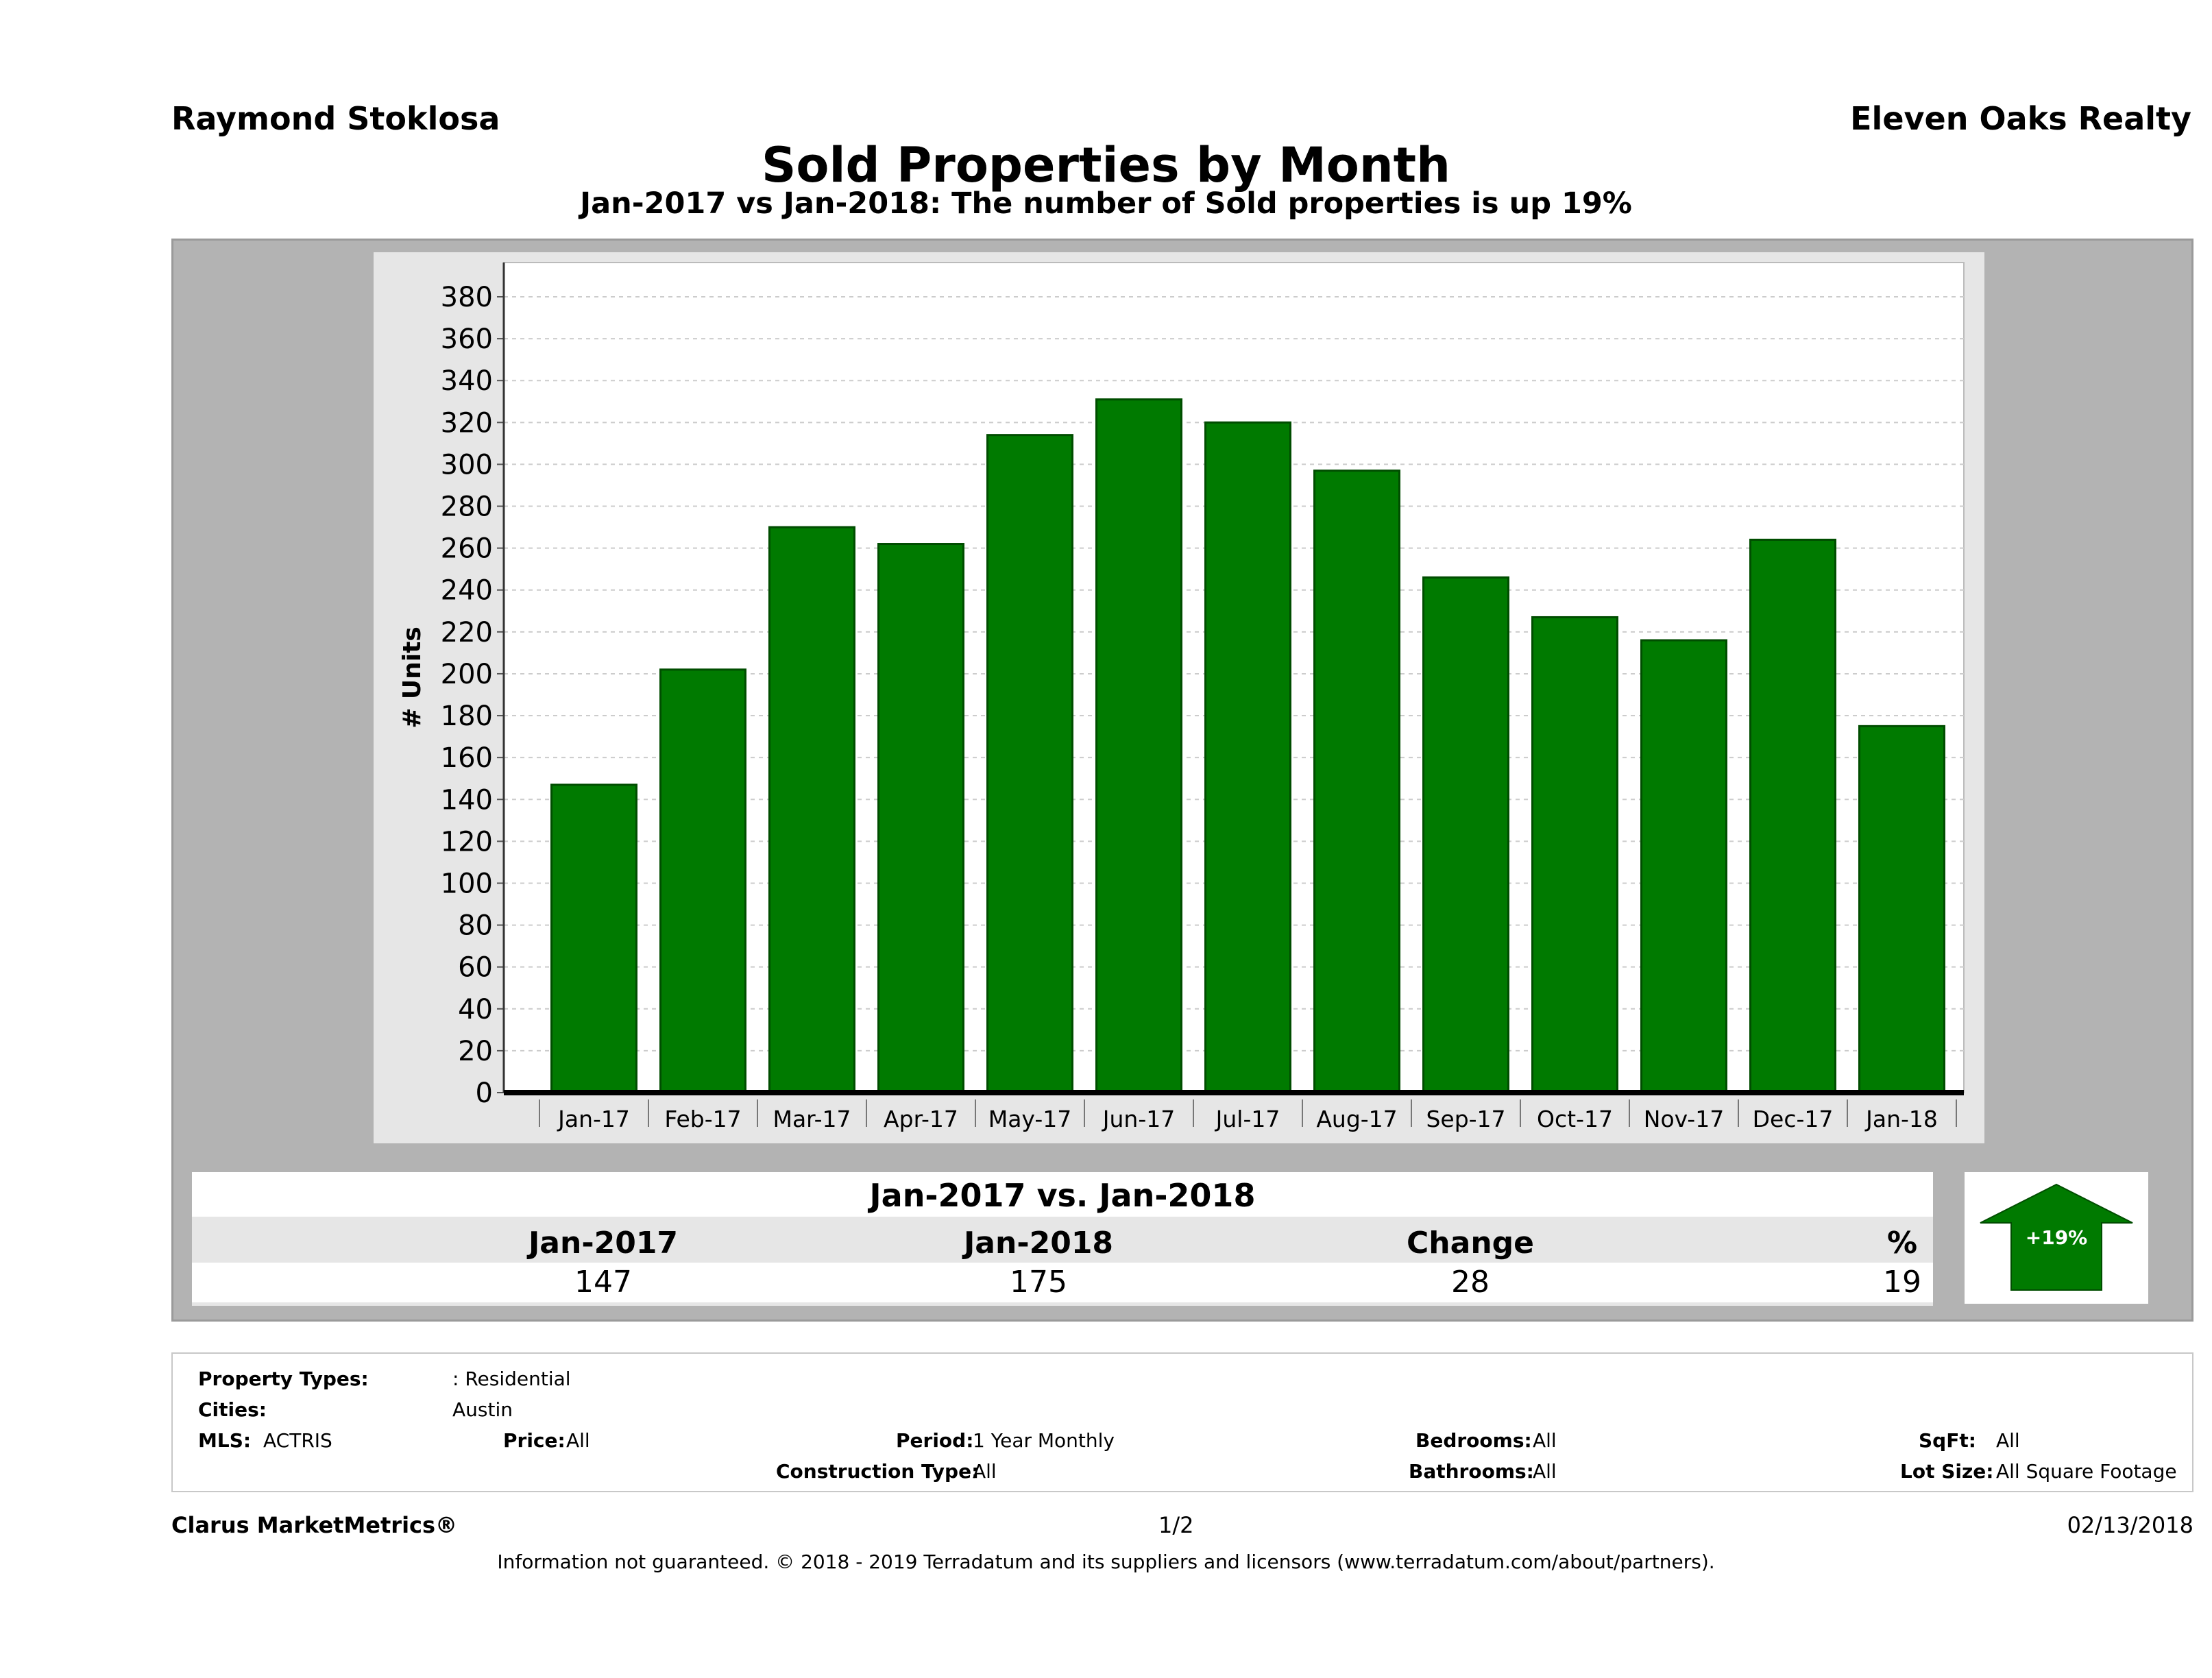  Describe the element at coordinates (921, 1119) in the screenshot. I see `x-tick-label: Apr-17` at that location.